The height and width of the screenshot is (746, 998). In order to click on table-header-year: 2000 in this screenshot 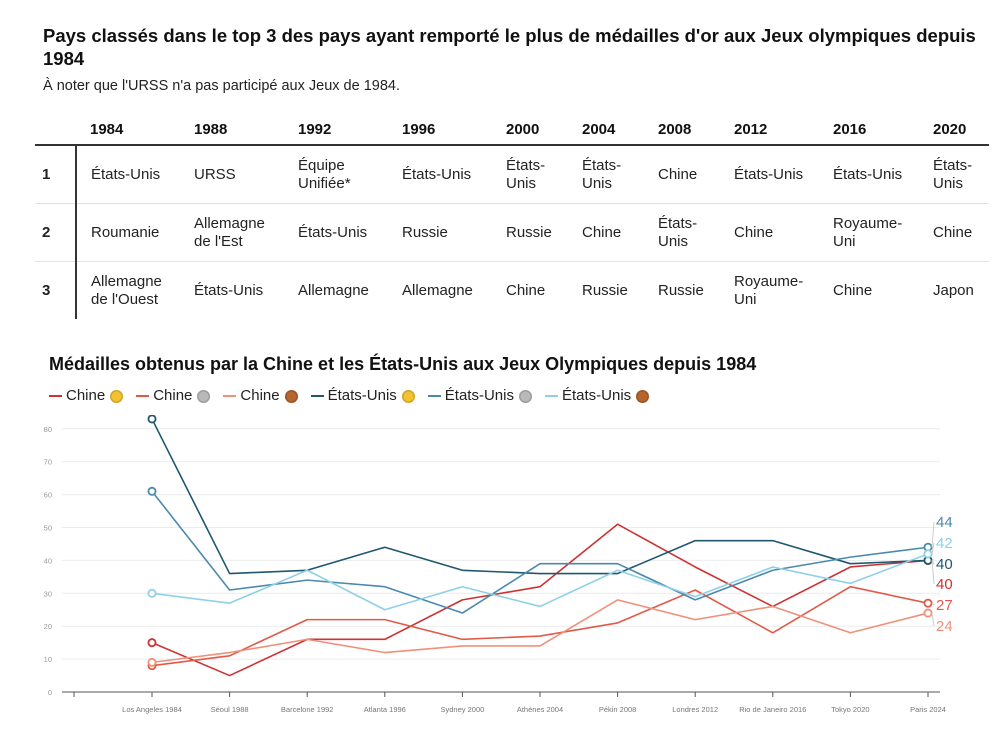, I will do `click(530, 130)`.